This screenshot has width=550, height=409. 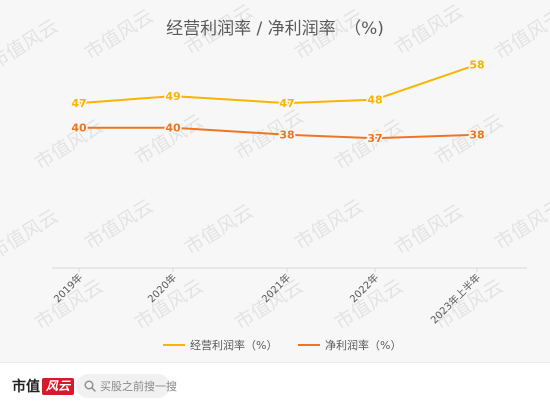 What do you see at coordinates (233, 345) in the screenshot?
I see `legend-label: 经营利润率（%）` at bounding box center [233, 345].